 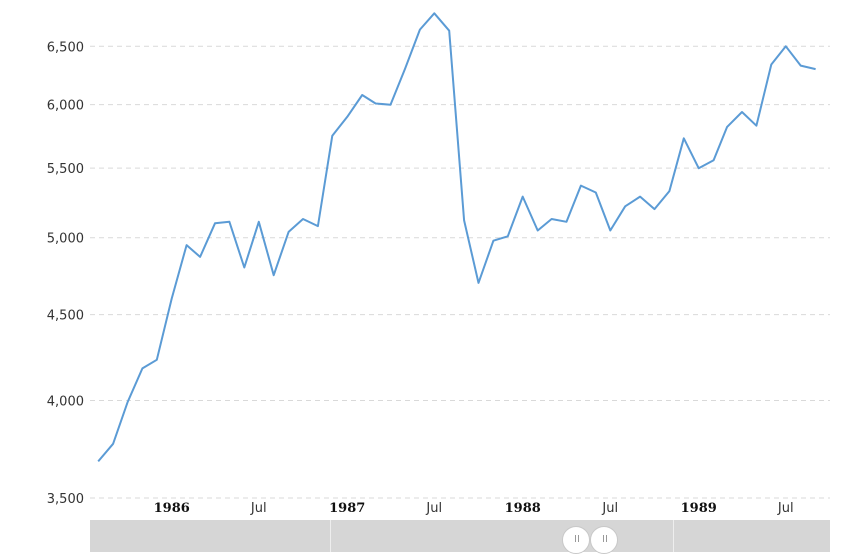 I want to click on y-tick-label: 6,500, so click(x=65, y=47).